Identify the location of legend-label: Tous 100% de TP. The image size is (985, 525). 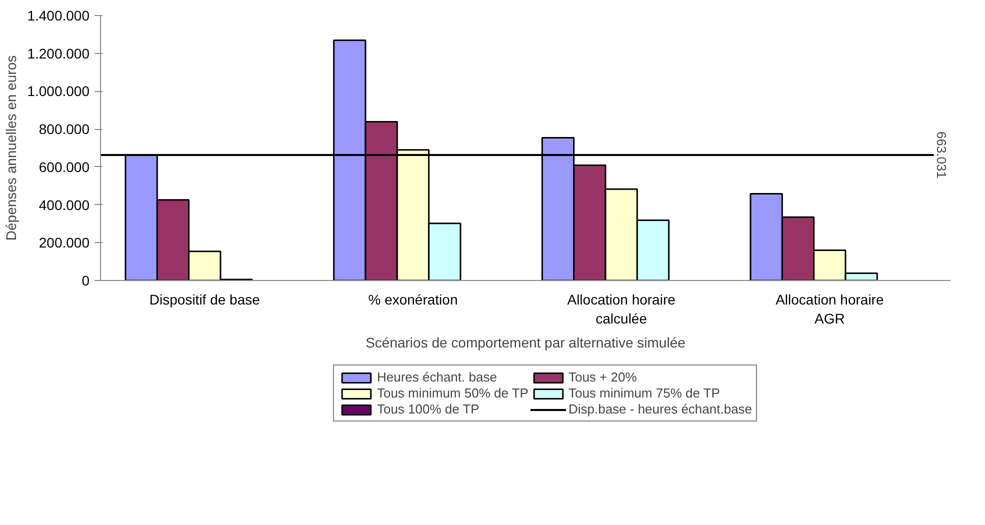
(428, 409).